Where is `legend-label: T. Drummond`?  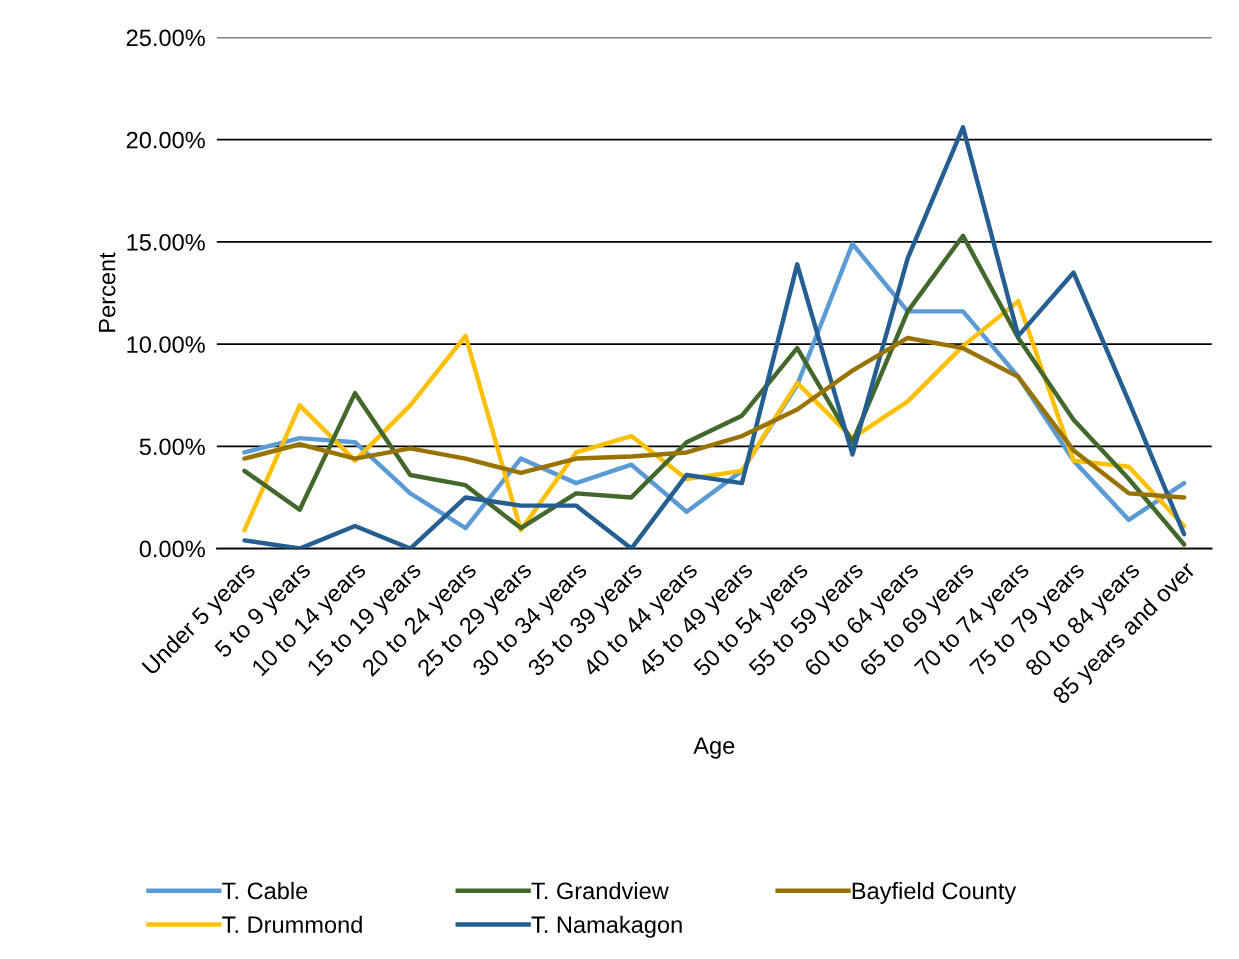 legend-label: T. Drummond is located at coordinates (292, 924).